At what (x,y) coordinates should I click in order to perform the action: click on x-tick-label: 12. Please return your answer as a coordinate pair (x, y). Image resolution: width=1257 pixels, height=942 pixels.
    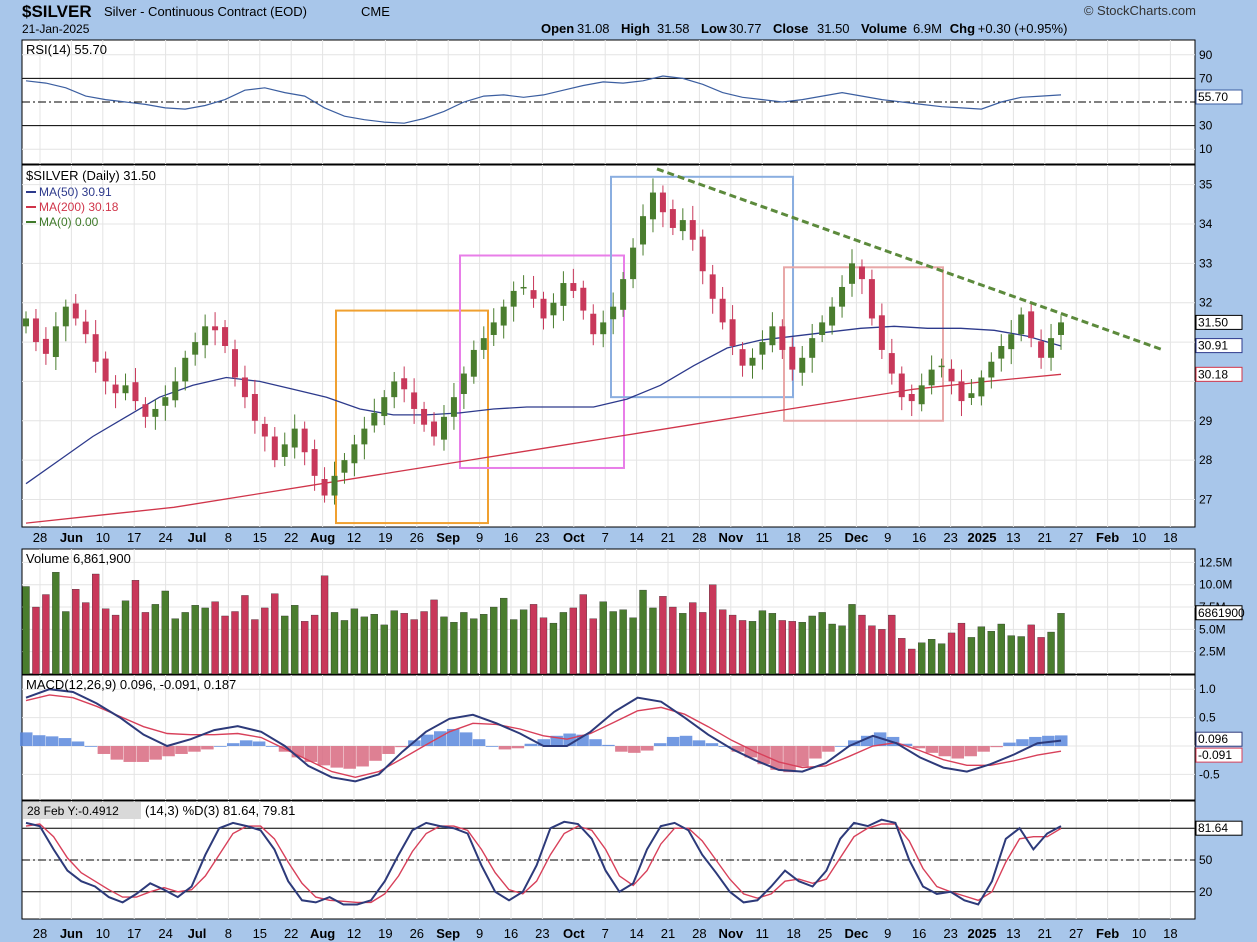
    Looking at the image, I should click on (354, 933).